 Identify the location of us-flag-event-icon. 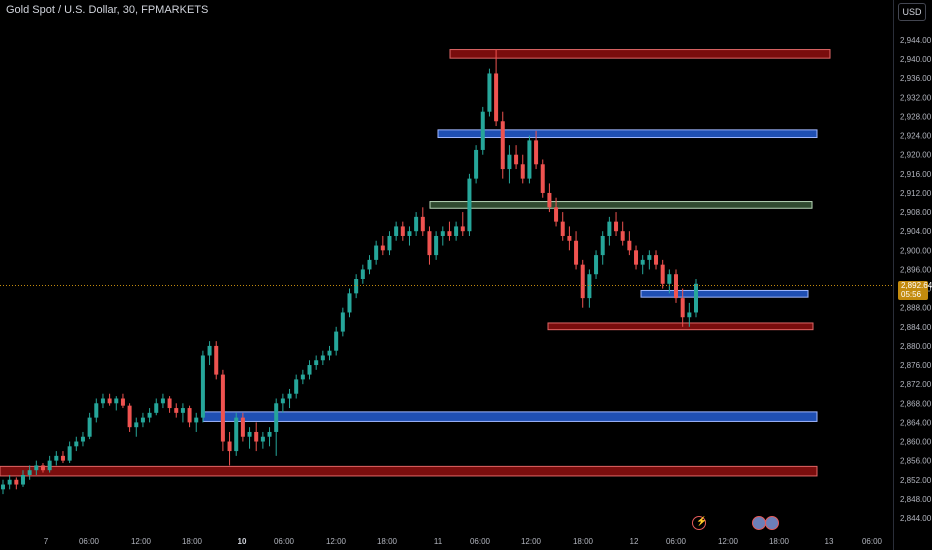
(759, 523).